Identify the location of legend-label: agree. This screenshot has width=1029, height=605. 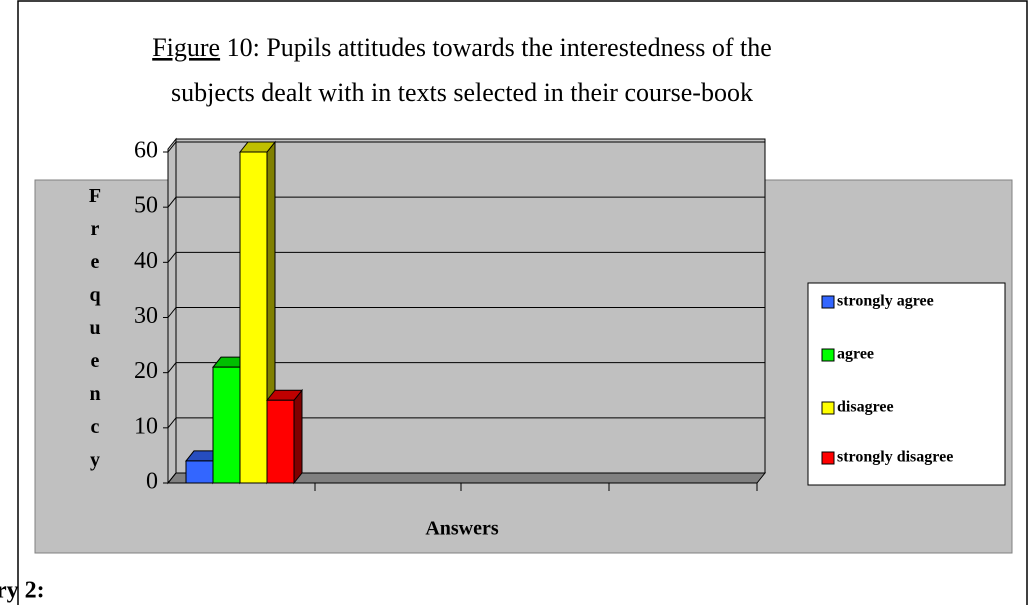
(855, 354).